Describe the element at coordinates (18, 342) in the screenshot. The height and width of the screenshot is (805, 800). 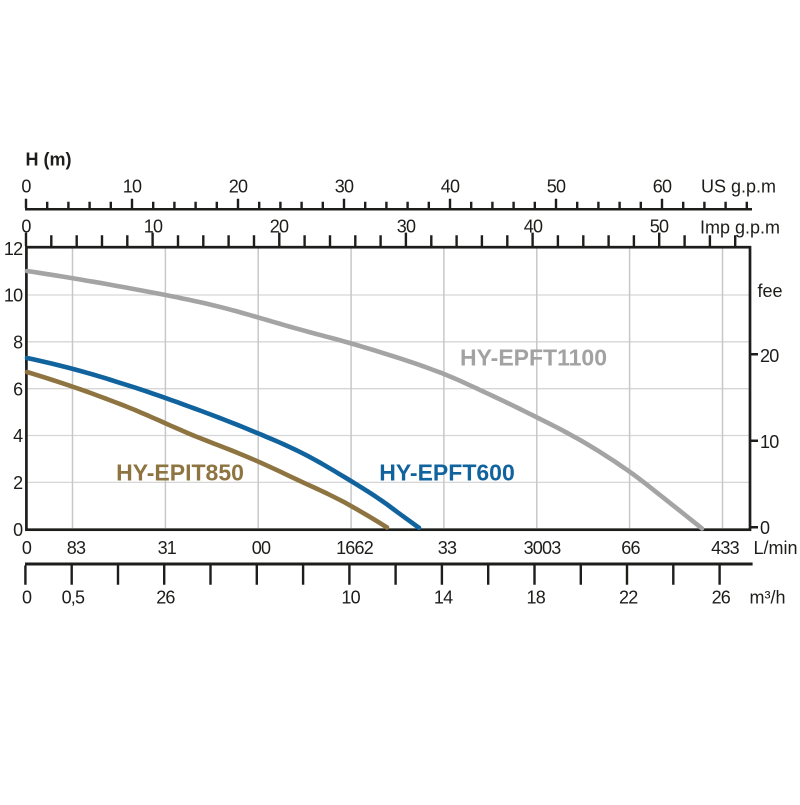
I see `svg-text: 8` at that location.